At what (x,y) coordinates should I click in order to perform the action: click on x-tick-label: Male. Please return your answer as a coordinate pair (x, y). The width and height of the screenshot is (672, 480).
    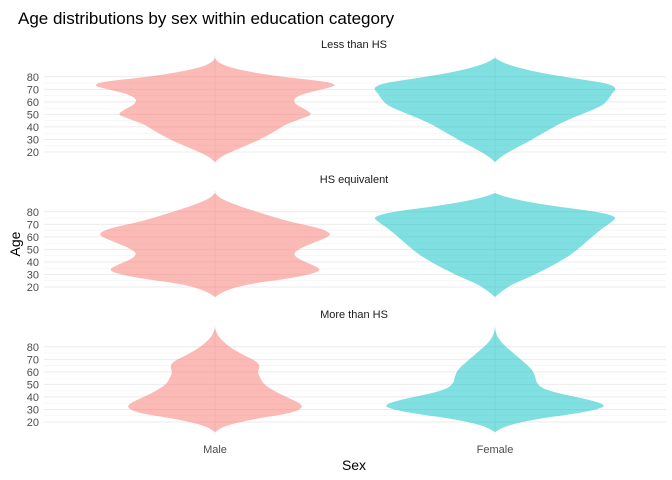
    Looking at the image, I should click on (215, 450).